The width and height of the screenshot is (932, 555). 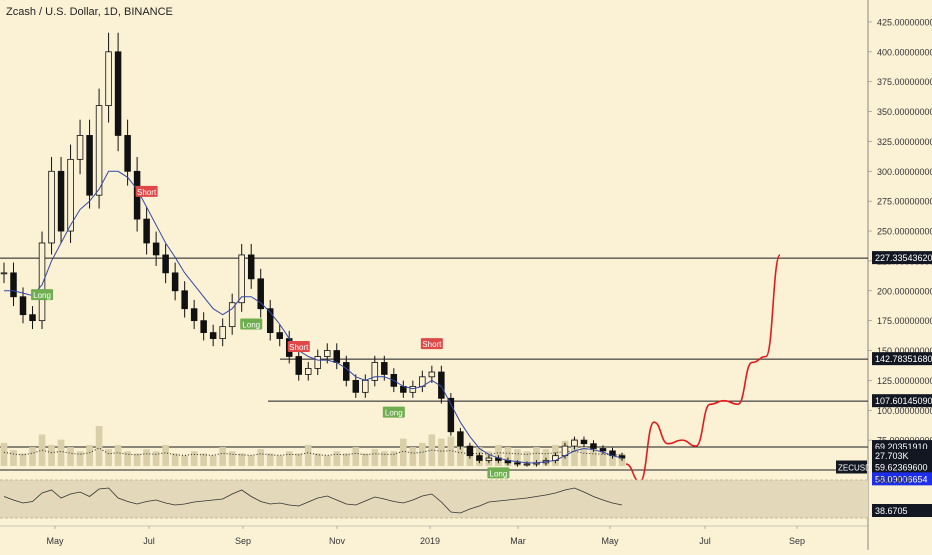 I want to click on price-label-text: 107.60145090, so click(x=903, y=401).